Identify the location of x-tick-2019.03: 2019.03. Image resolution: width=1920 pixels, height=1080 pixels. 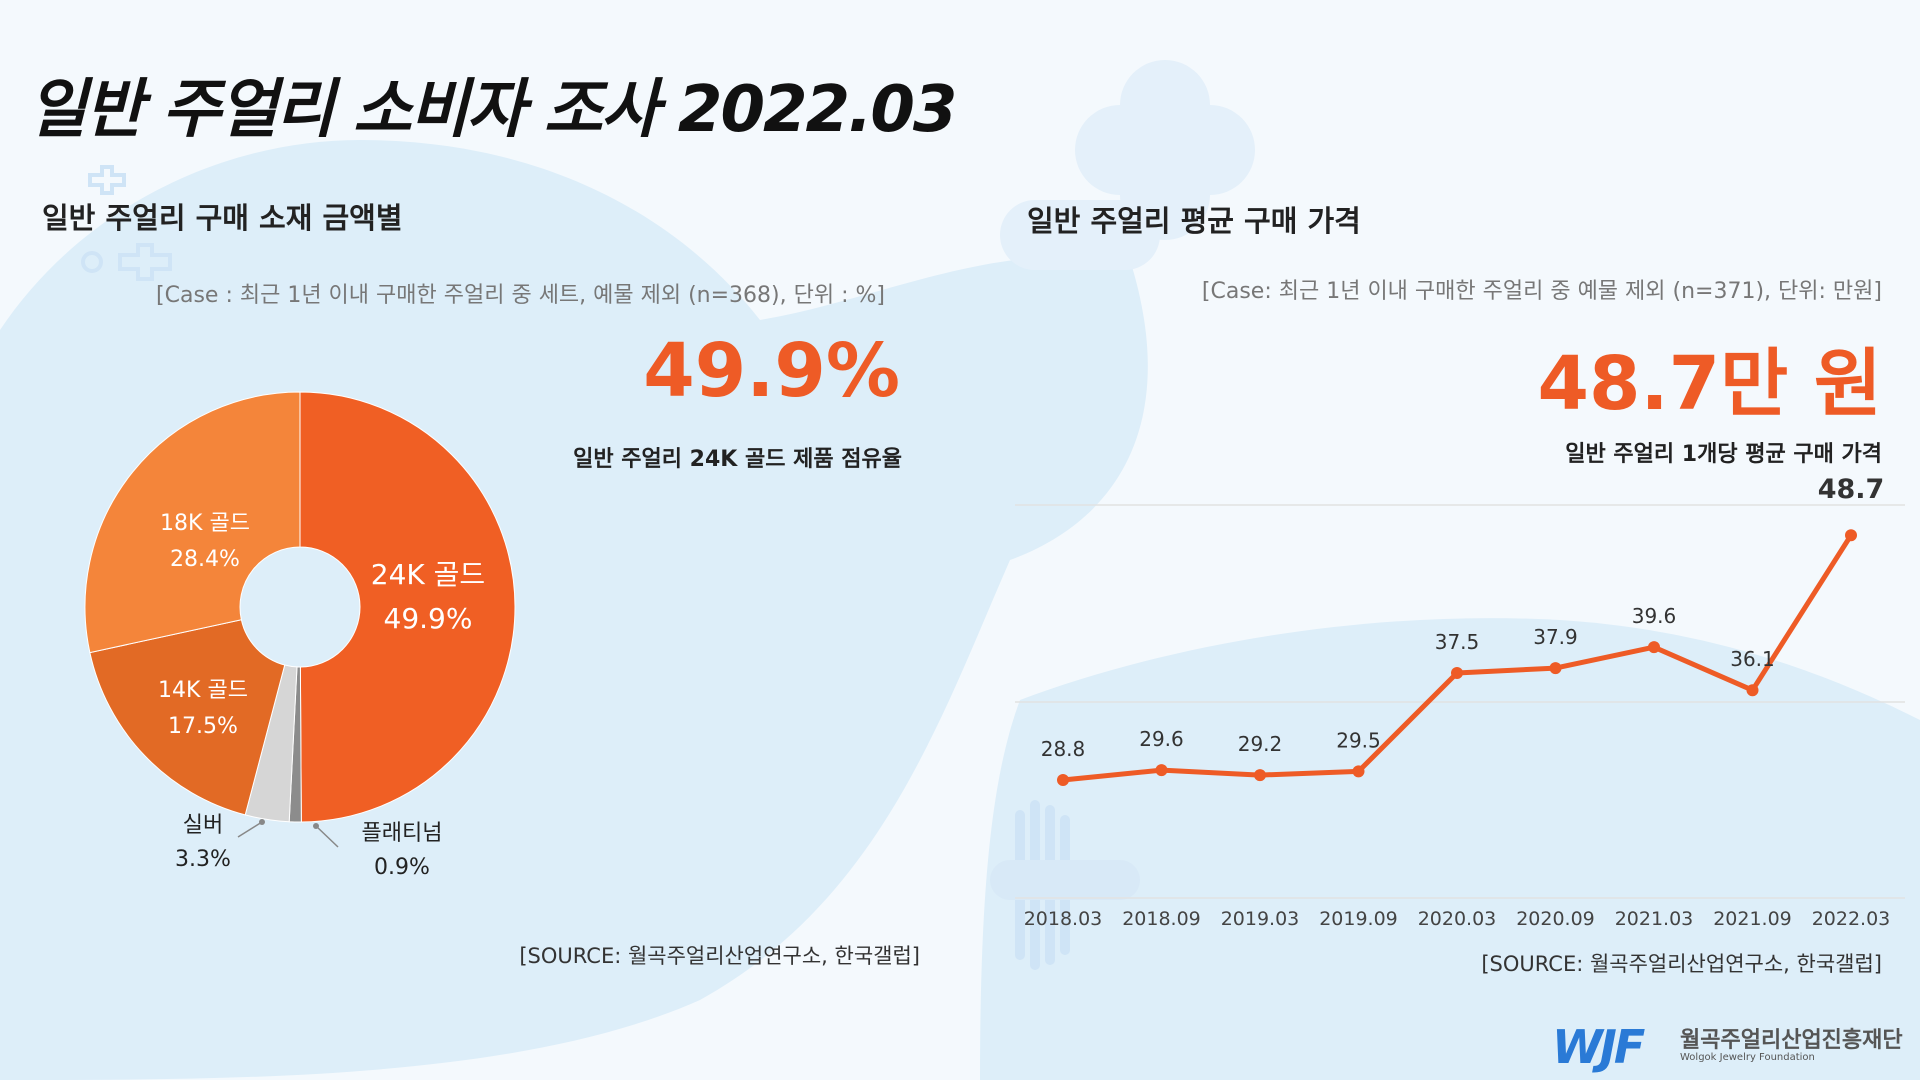
(1260, 919).